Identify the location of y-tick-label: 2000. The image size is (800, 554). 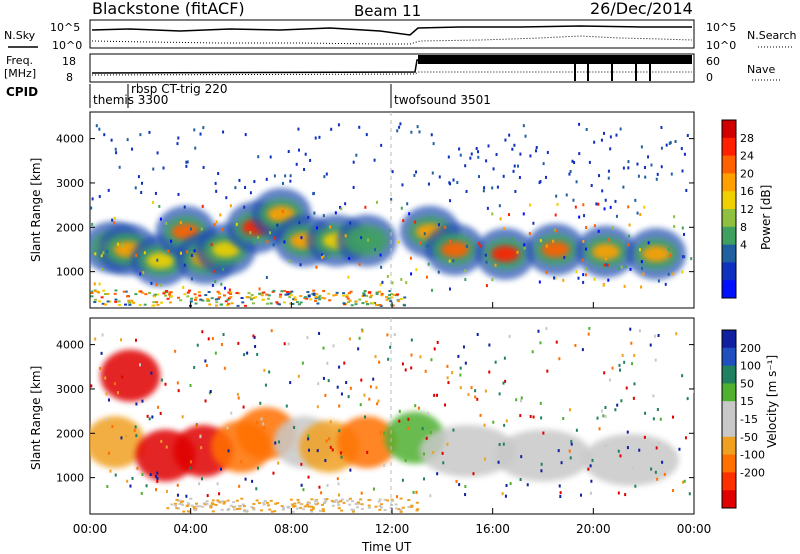
(70, 433).